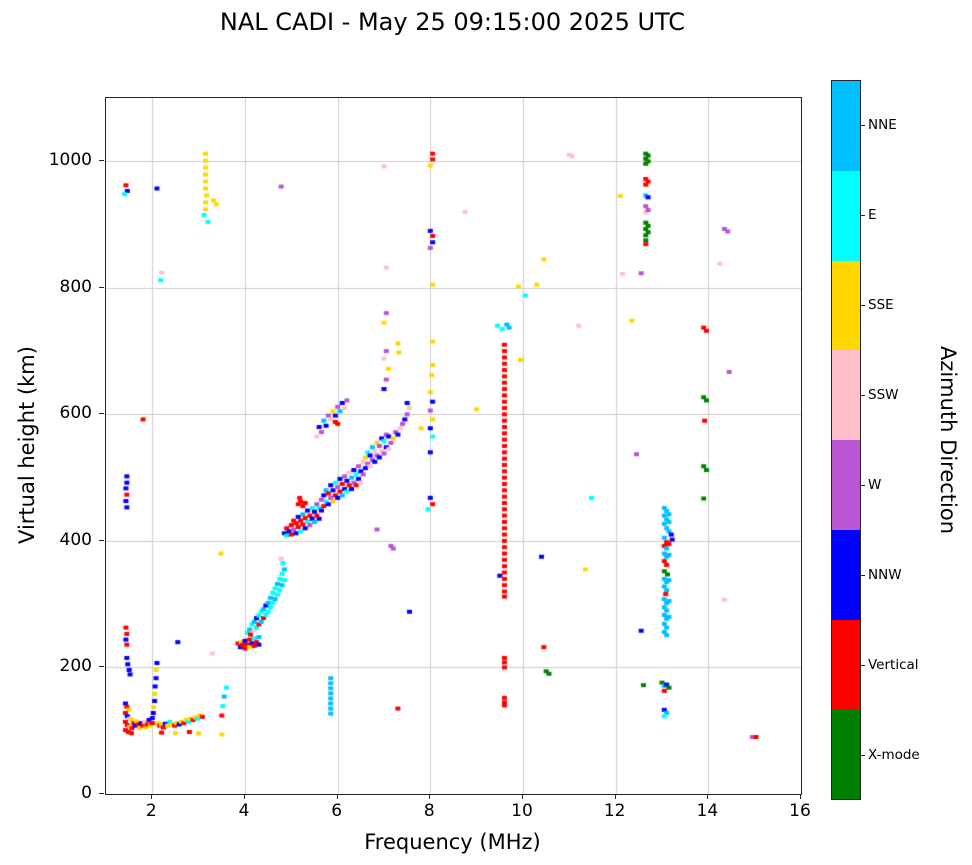 The width and height of the screenshot is (972, 865). What do you see at coordinates (75, 413) in the screenshot?
I see `y-tick-label: 600` at bounding box center [75, 413].